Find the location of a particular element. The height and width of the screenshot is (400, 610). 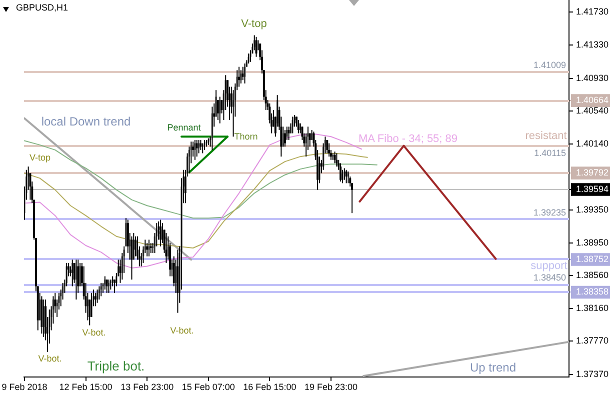

x-tick-label: 9 Feb 2018 is located at coordinates (25, 387).